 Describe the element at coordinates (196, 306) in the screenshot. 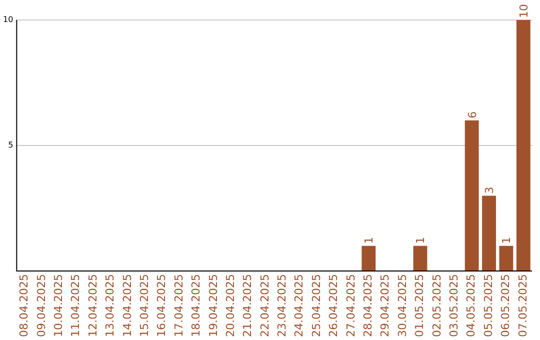

I see `x-tick-label: 18.04.2025` at that location.